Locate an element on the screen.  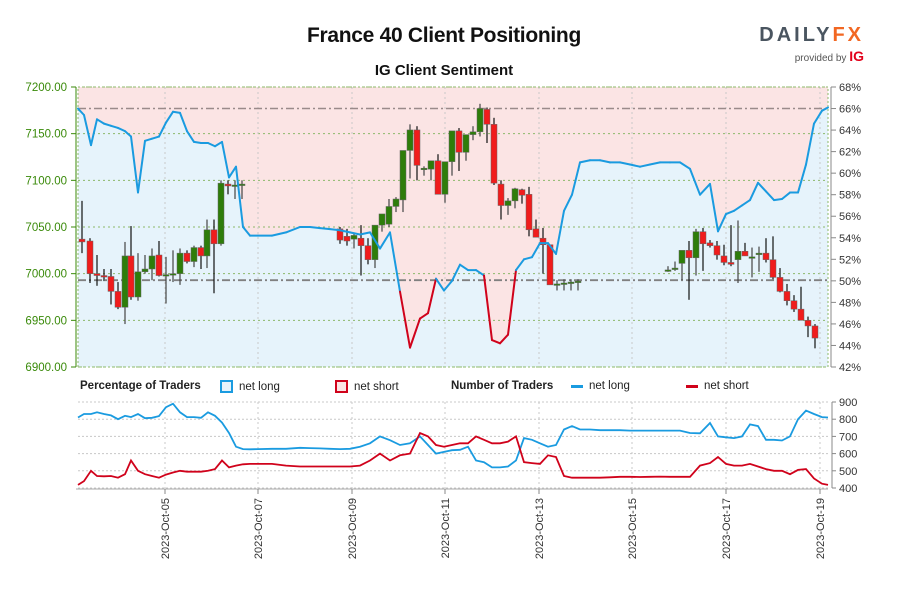
net-long-swatch-icon is located at coordinates (226, 386).